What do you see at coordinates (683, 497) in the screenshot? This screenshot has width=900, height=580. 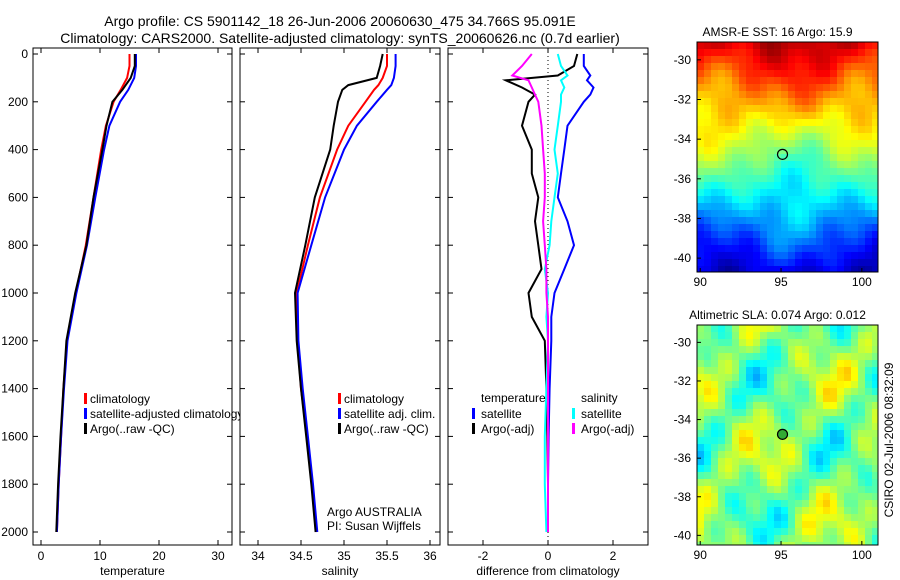 I see `y-tick-label: -38` at bounding box center [683, 497].